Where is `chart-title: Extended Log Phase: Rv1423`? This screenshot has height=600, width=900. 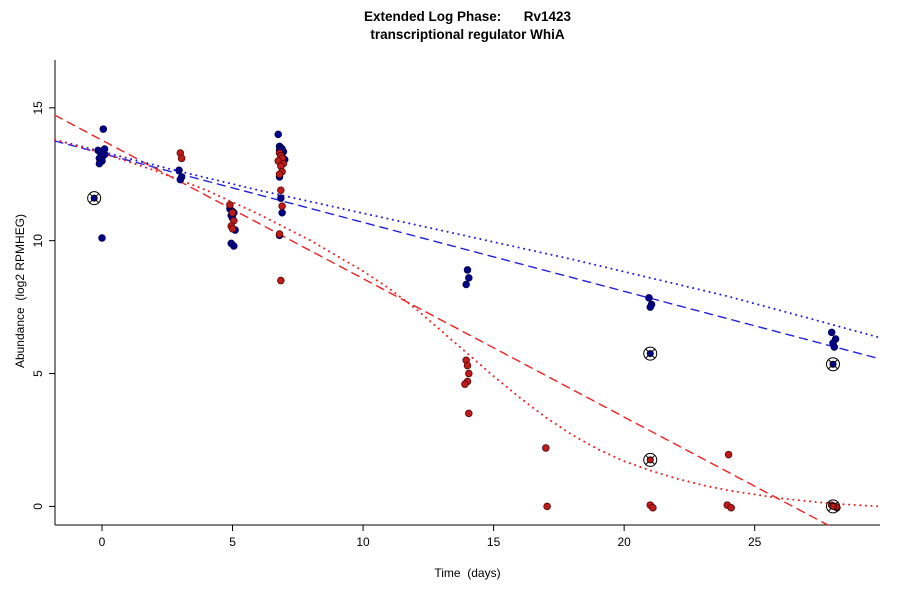 chart-title: Extended Log Phase: Rv1423 is located at coordinates (467, 16).